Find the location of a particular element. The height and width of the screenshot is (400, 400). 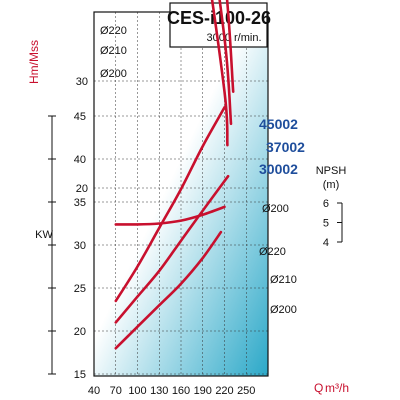

npsh-tick-label: 5 is located at coordinates (326, 224).